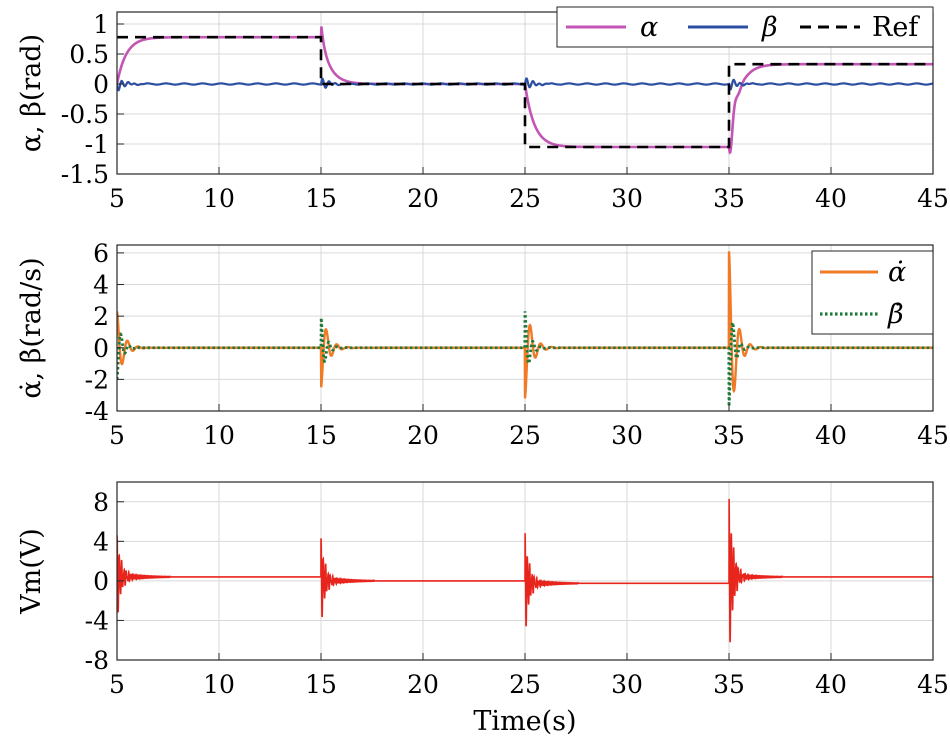  What do you see at coordinates (85, 114) in the screenshot?
I see `y-tick-label: -0.5` at bounding box center [85, 114].